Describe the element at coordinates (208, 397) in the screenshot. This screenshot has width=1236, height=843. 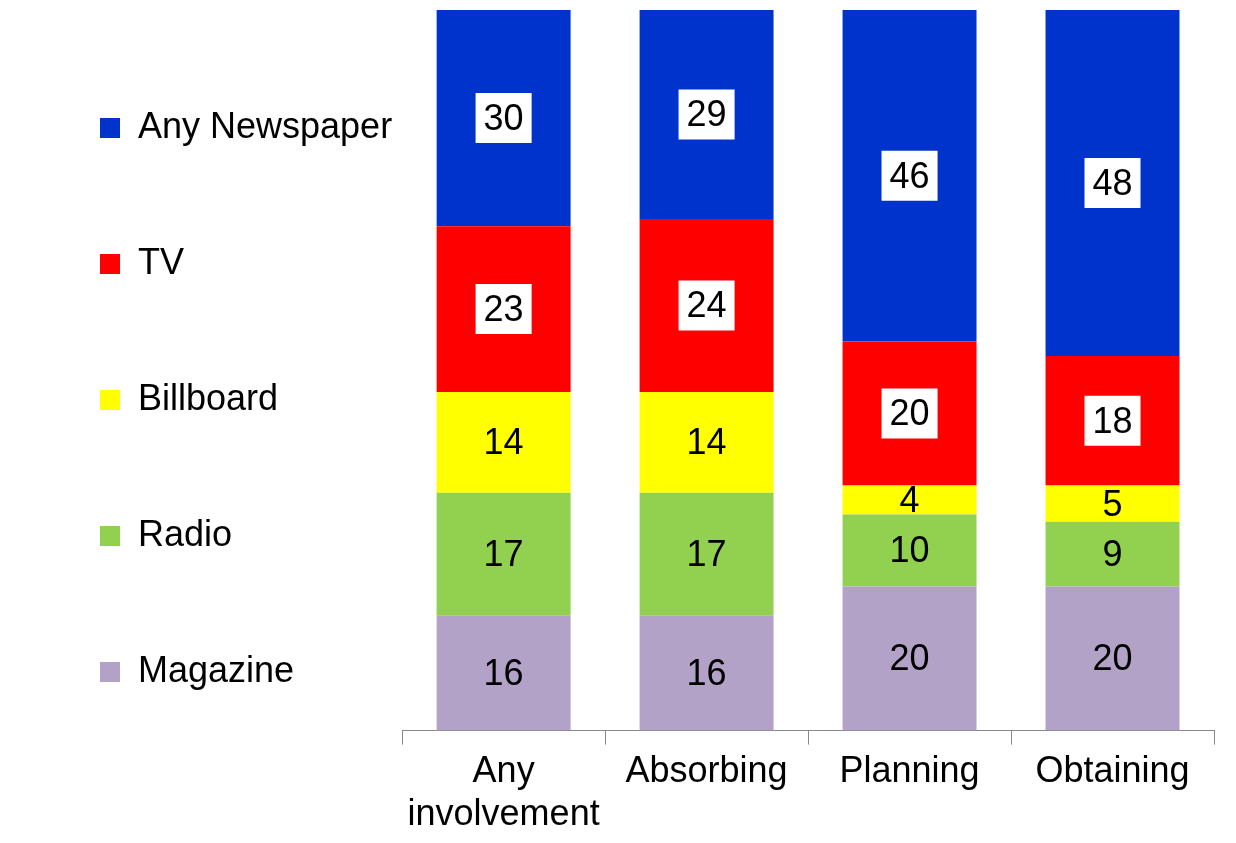
I see `legend-label: Billboard` at that location.